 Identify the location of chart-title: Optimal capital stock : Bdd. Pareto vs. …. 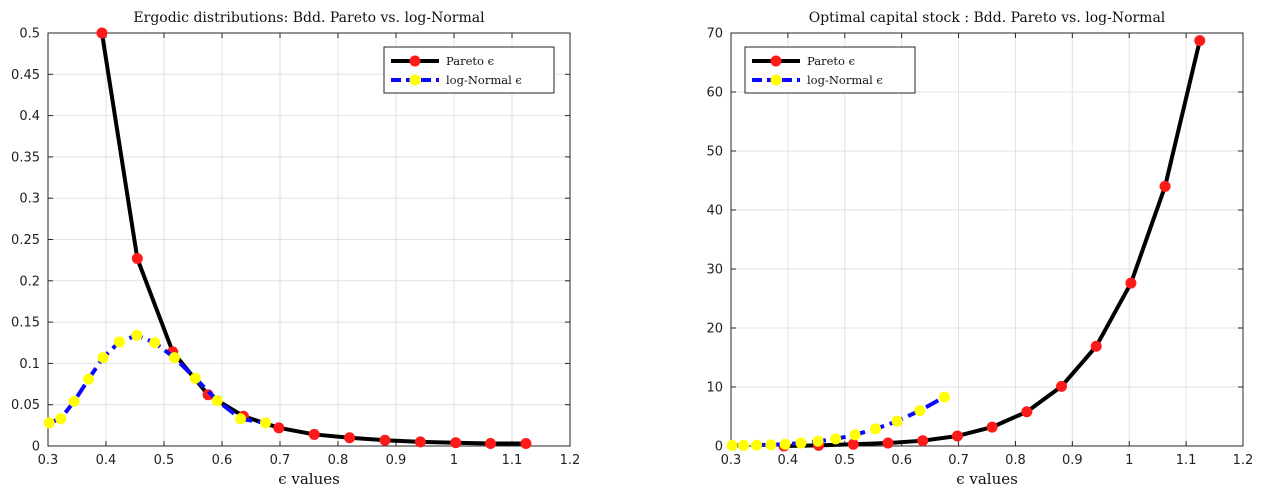
(987, 18).